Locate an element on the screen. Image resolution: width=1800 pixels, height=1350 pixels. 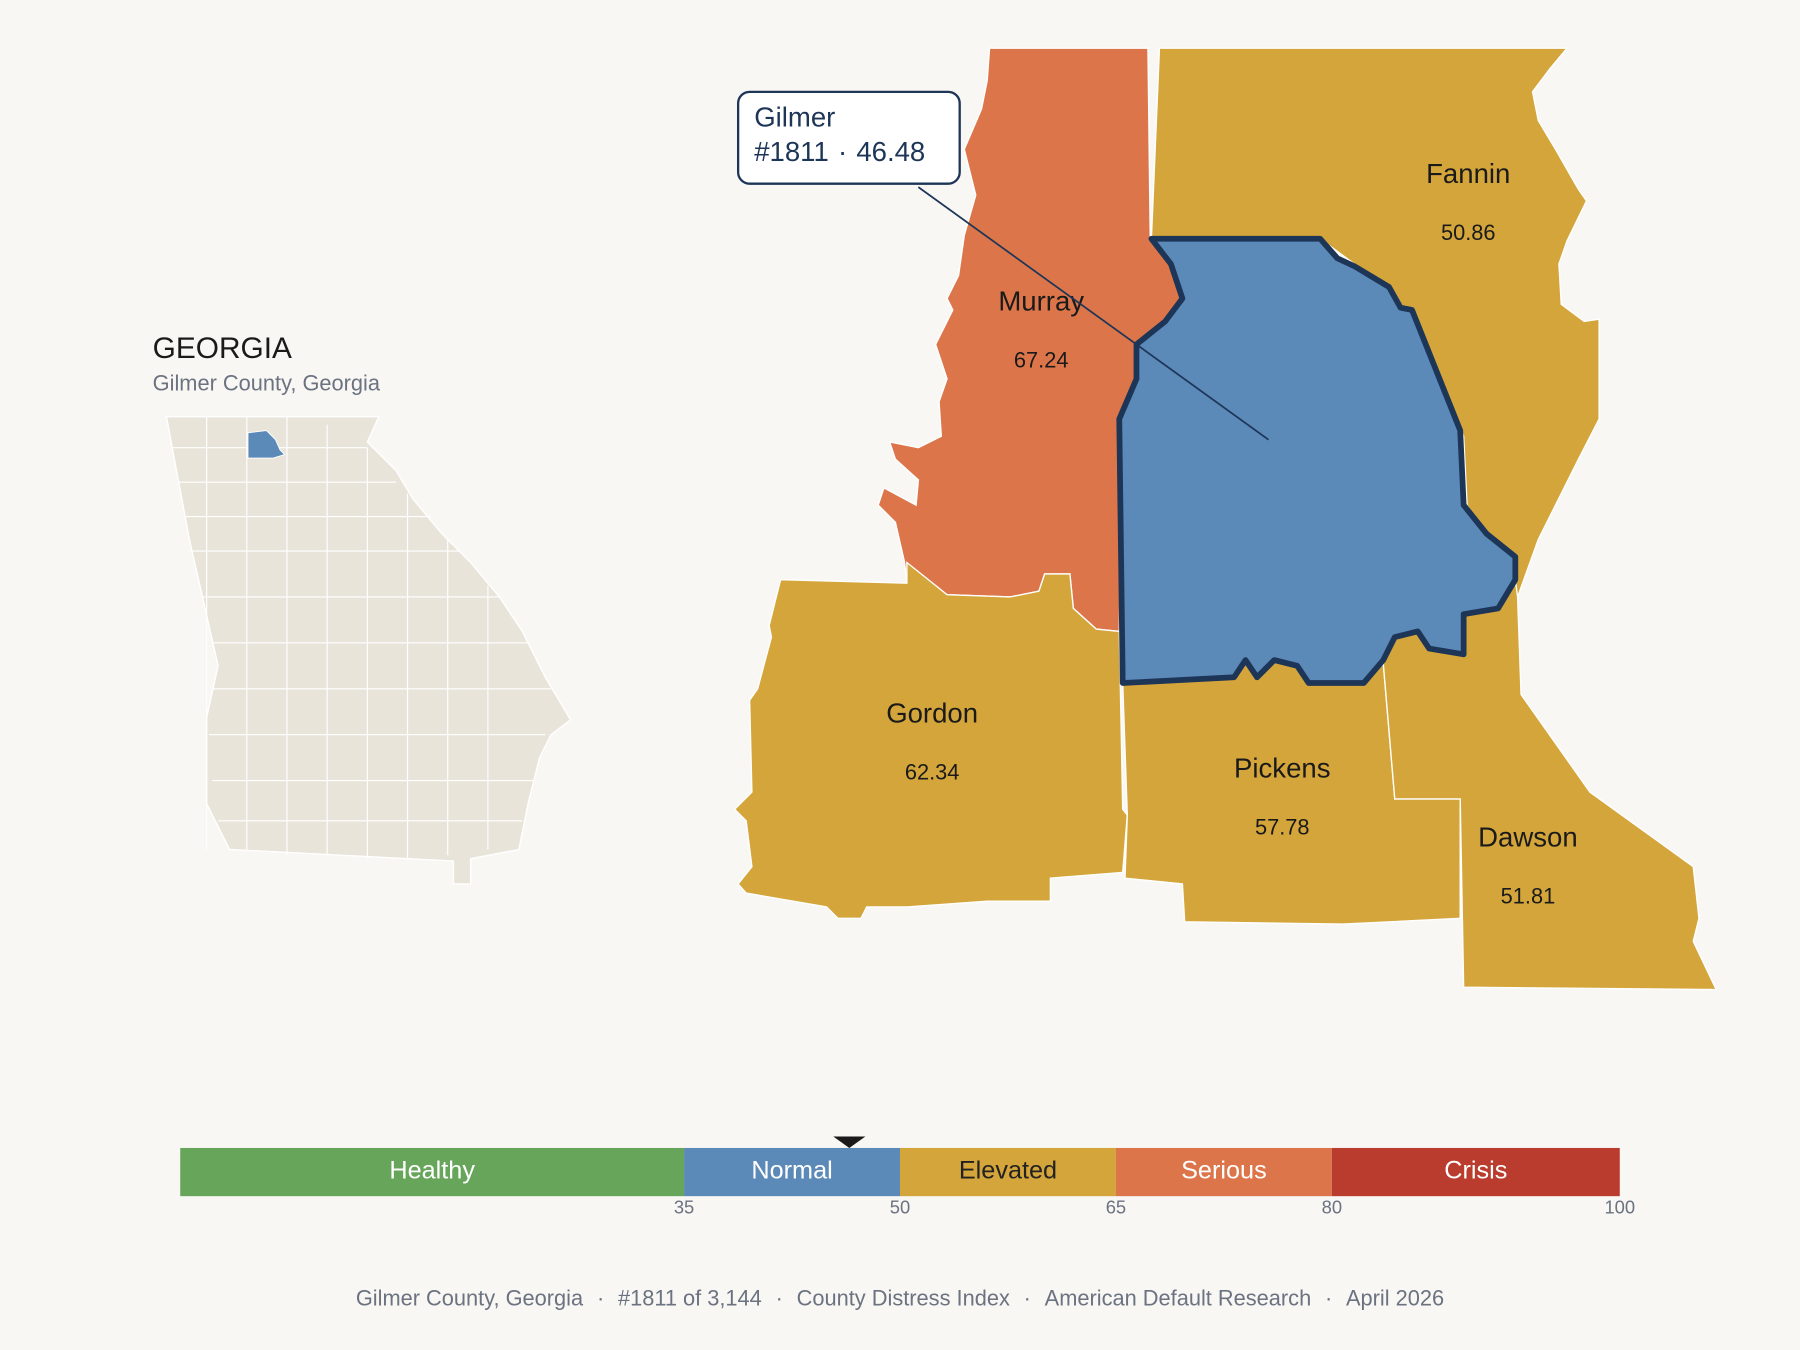
scale-band-label: Serious is located at coordinates (1224, 1171).